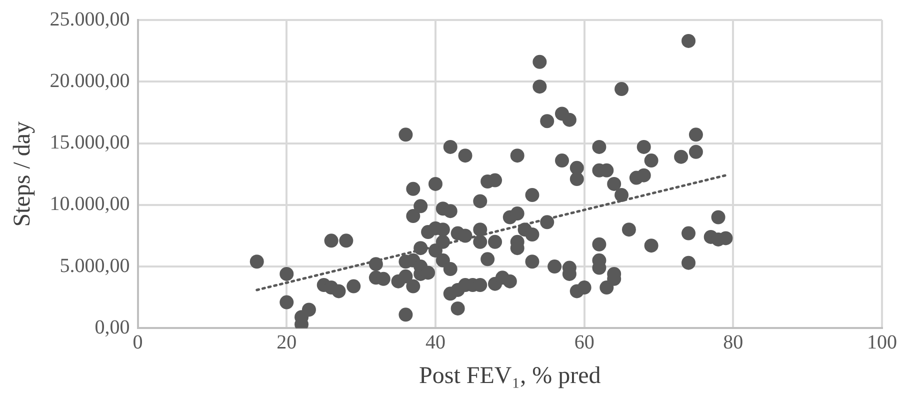 The width and height of the screenshot is (907, 400). I want to click on x-tick-label: 80, so click(733, 342).